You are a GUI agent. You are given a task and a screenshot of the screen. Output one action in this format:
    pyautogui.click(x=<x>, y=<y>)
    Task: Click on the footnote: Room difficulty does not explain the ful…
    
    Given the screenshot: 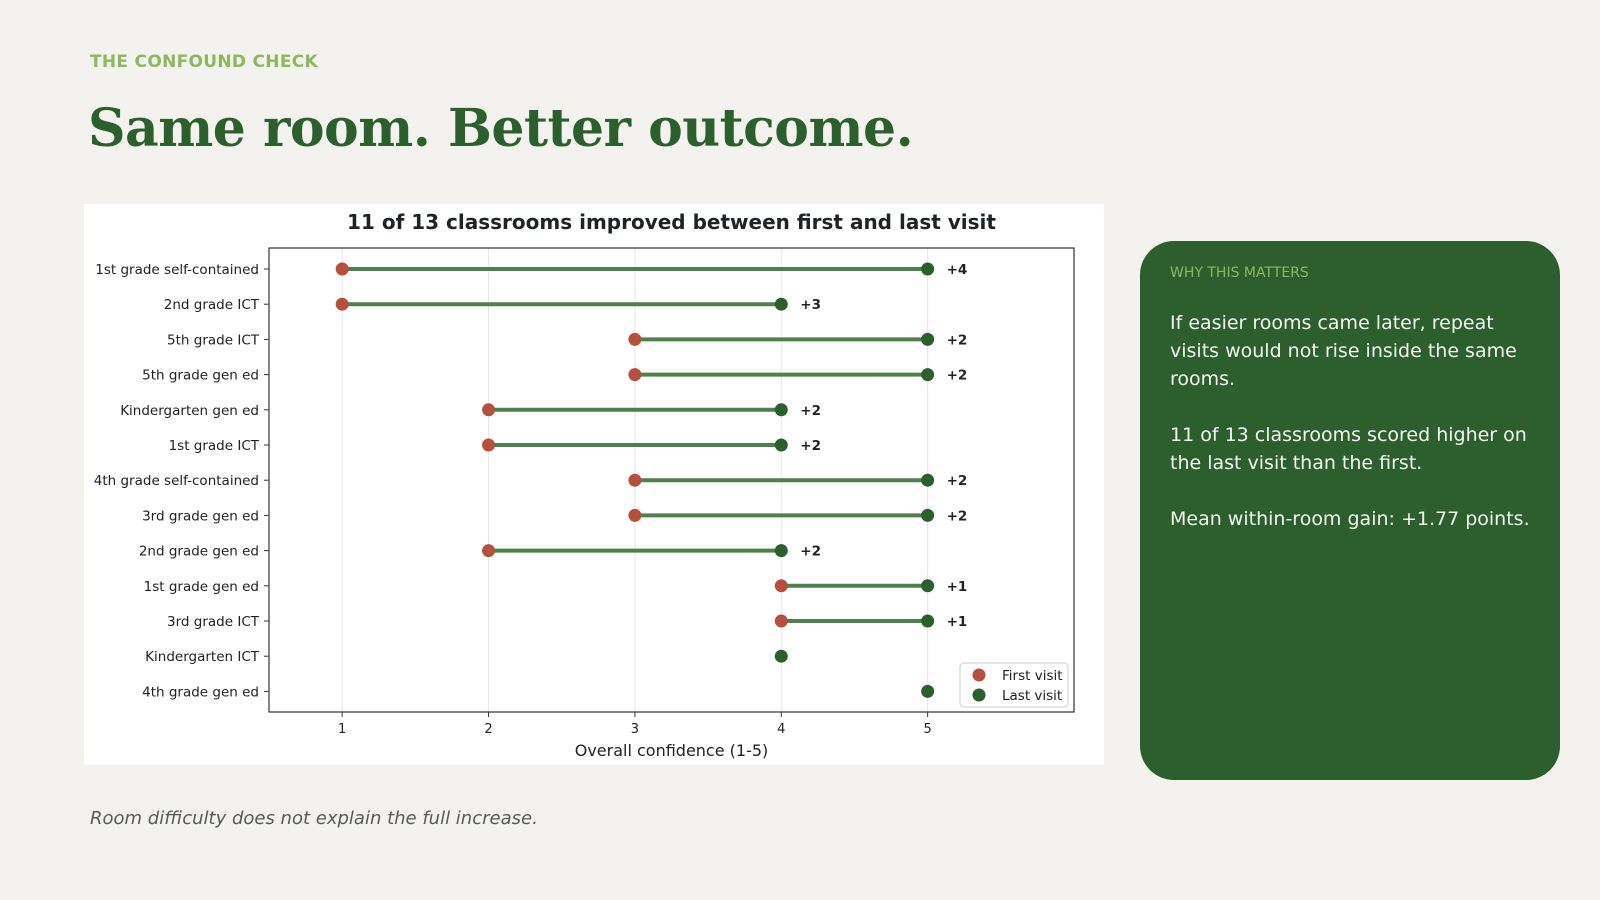 What is the action you would take?
    pyautogui.click(x=314, y=818)
    